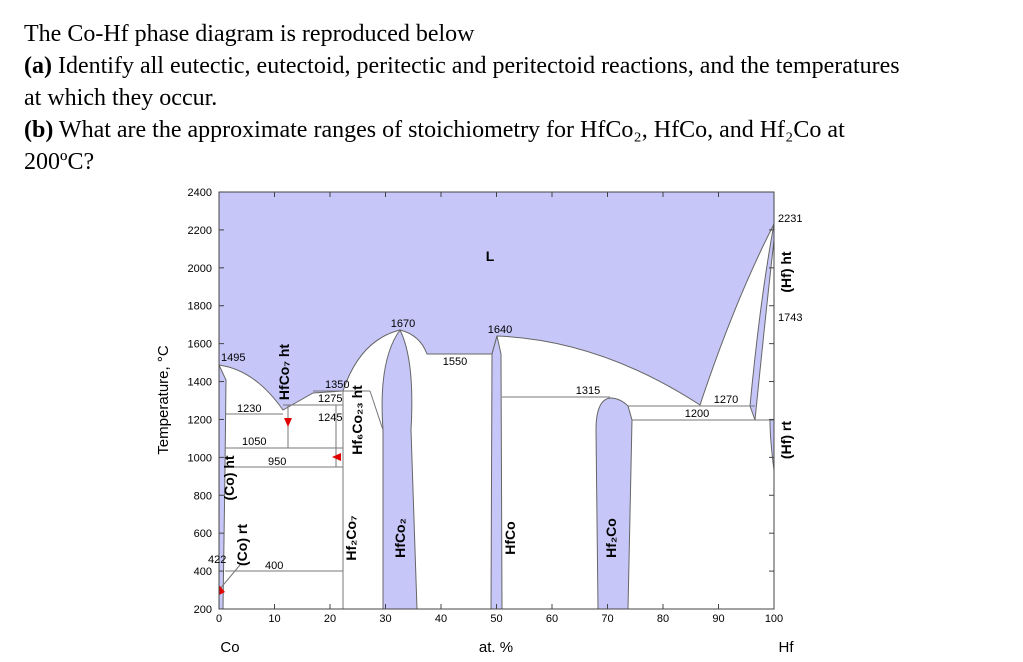 This screenshot has height=662, width=1023. What do you see at coordinates (357, 420) in the screenshot?
I see `phase-label: Hf₆Co₂₃ ht` at bounding box center [357, 420].